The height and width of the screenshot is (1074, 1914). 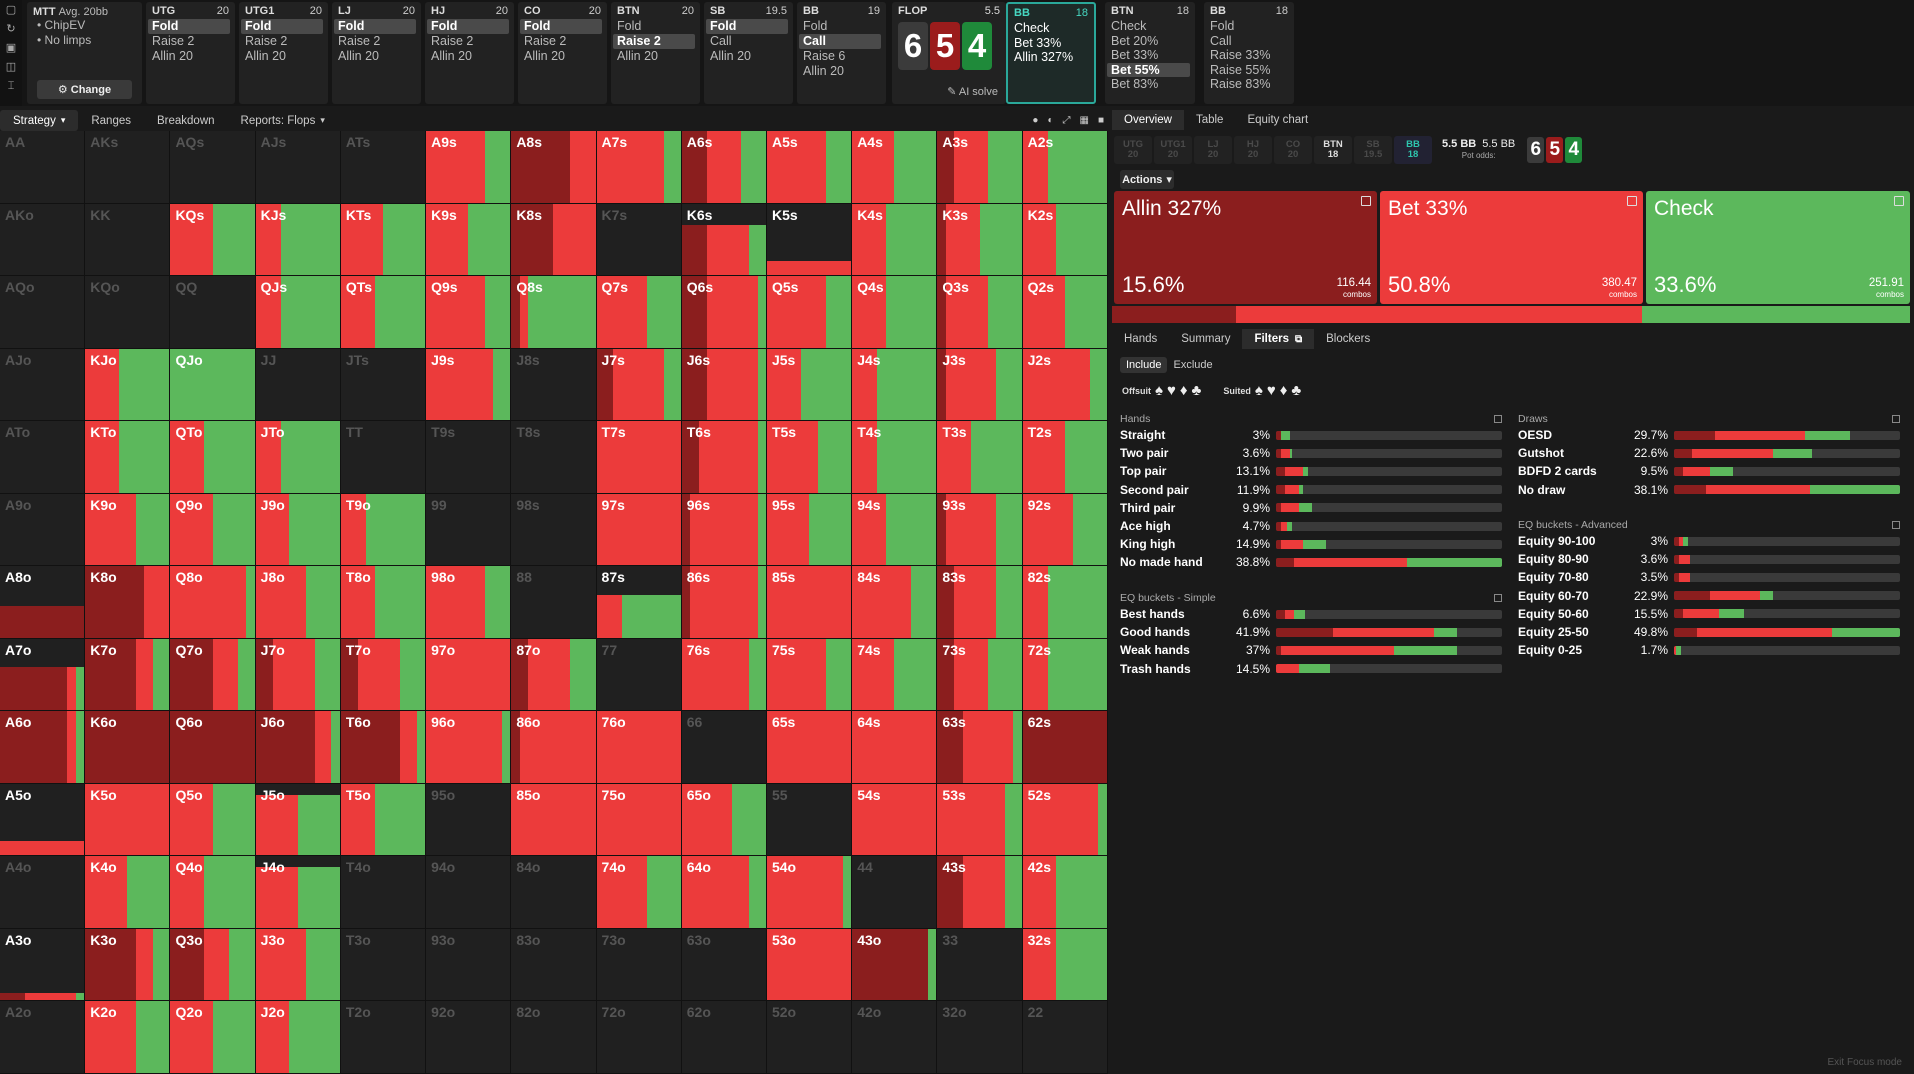 I want to click on seat-hj: HJ 20 Fold Raise 2 Allin 20, so click(x=469, y=53).